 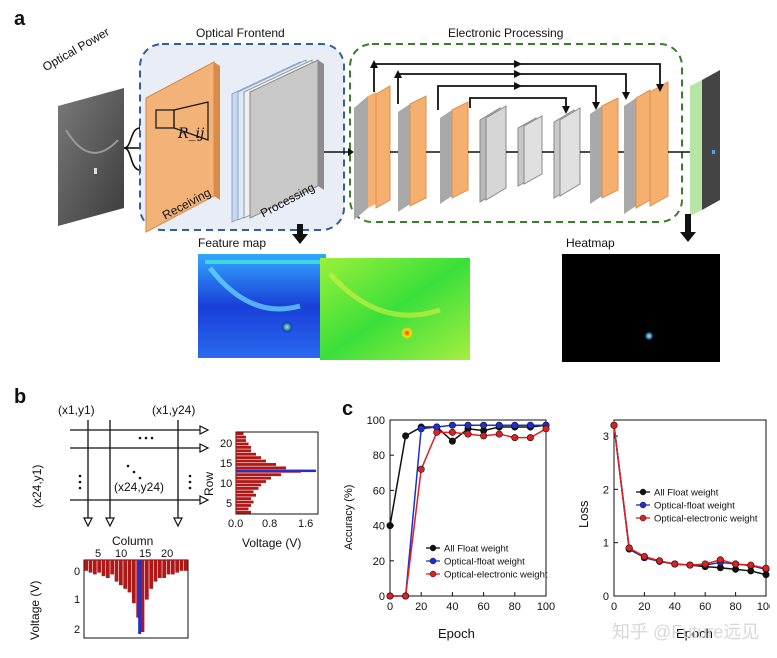 I want to click on corner-bottom-left-label: (x24,y1), so click(x=37, y=486).